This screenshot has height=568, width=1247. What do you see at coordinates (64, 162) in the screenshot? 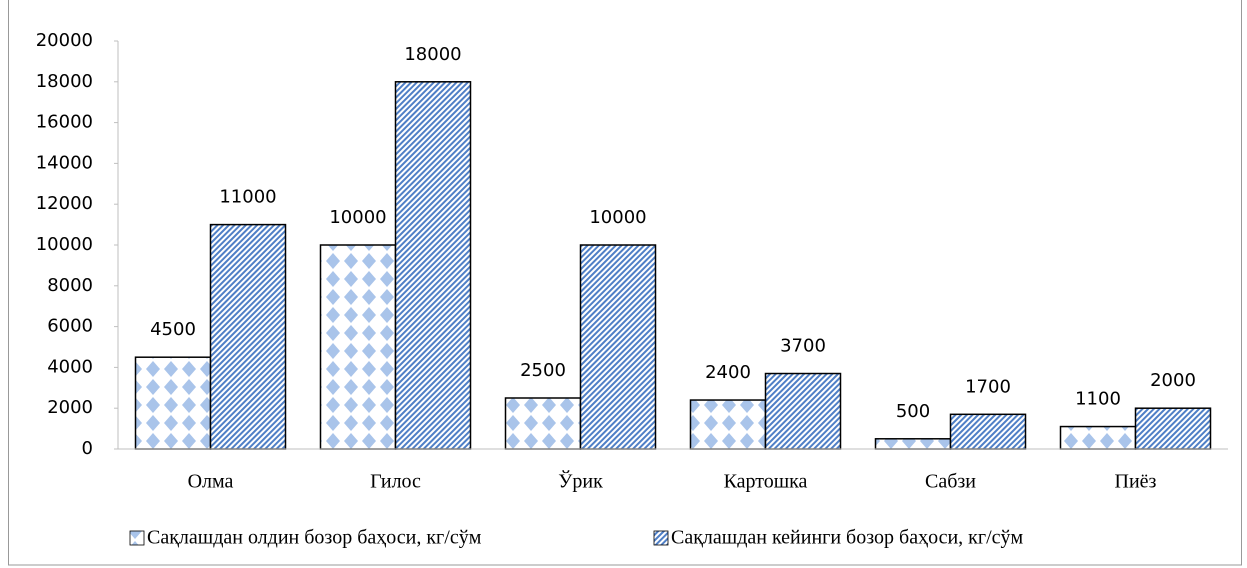
I see `y-tick-label: 14000` at bounding box center [64, 162].